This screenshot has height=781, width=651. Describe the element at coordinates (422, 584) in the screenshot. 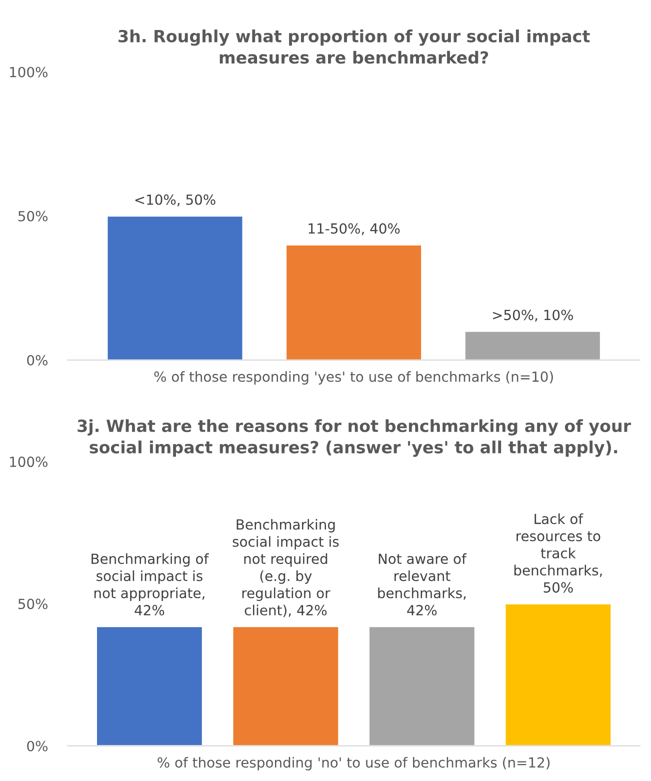

I see `data-label: Not aware of relevant benchmarks, 42%` at that location.